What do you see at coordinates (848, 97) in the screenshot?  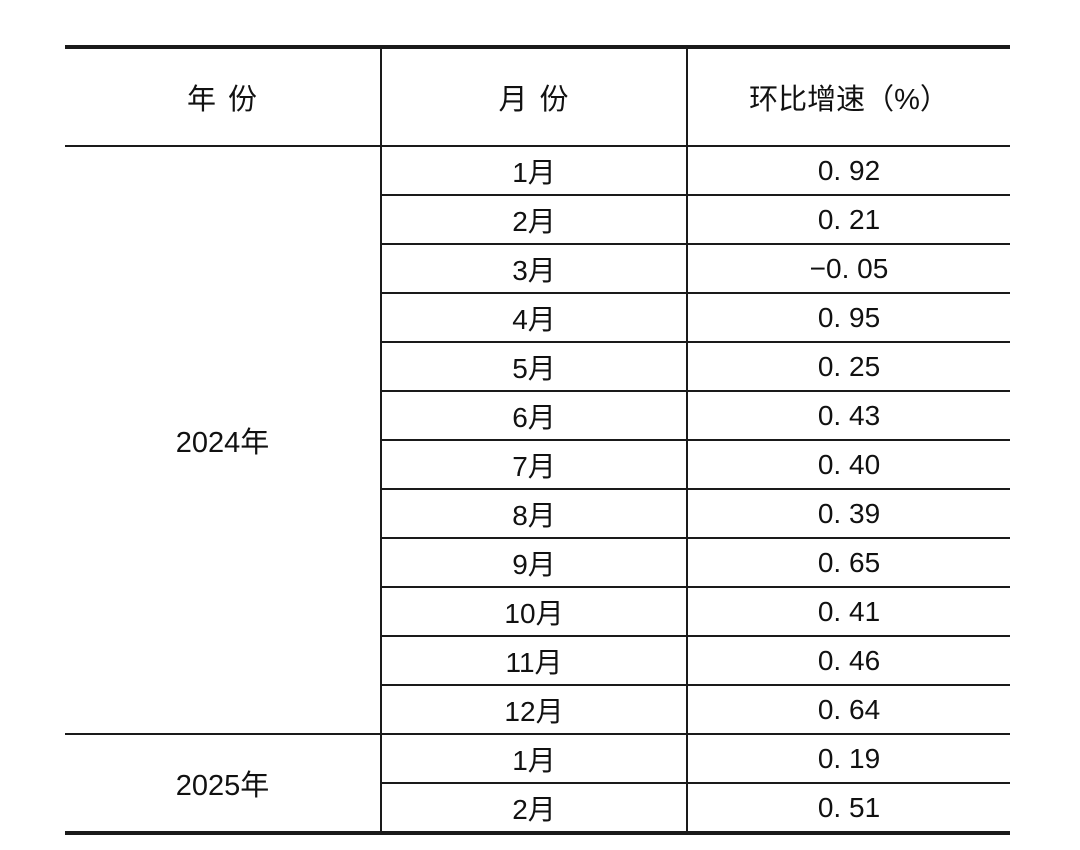 I see `column-header-growth-rate: 环比增速（%）` at bounding box center [848, 97].